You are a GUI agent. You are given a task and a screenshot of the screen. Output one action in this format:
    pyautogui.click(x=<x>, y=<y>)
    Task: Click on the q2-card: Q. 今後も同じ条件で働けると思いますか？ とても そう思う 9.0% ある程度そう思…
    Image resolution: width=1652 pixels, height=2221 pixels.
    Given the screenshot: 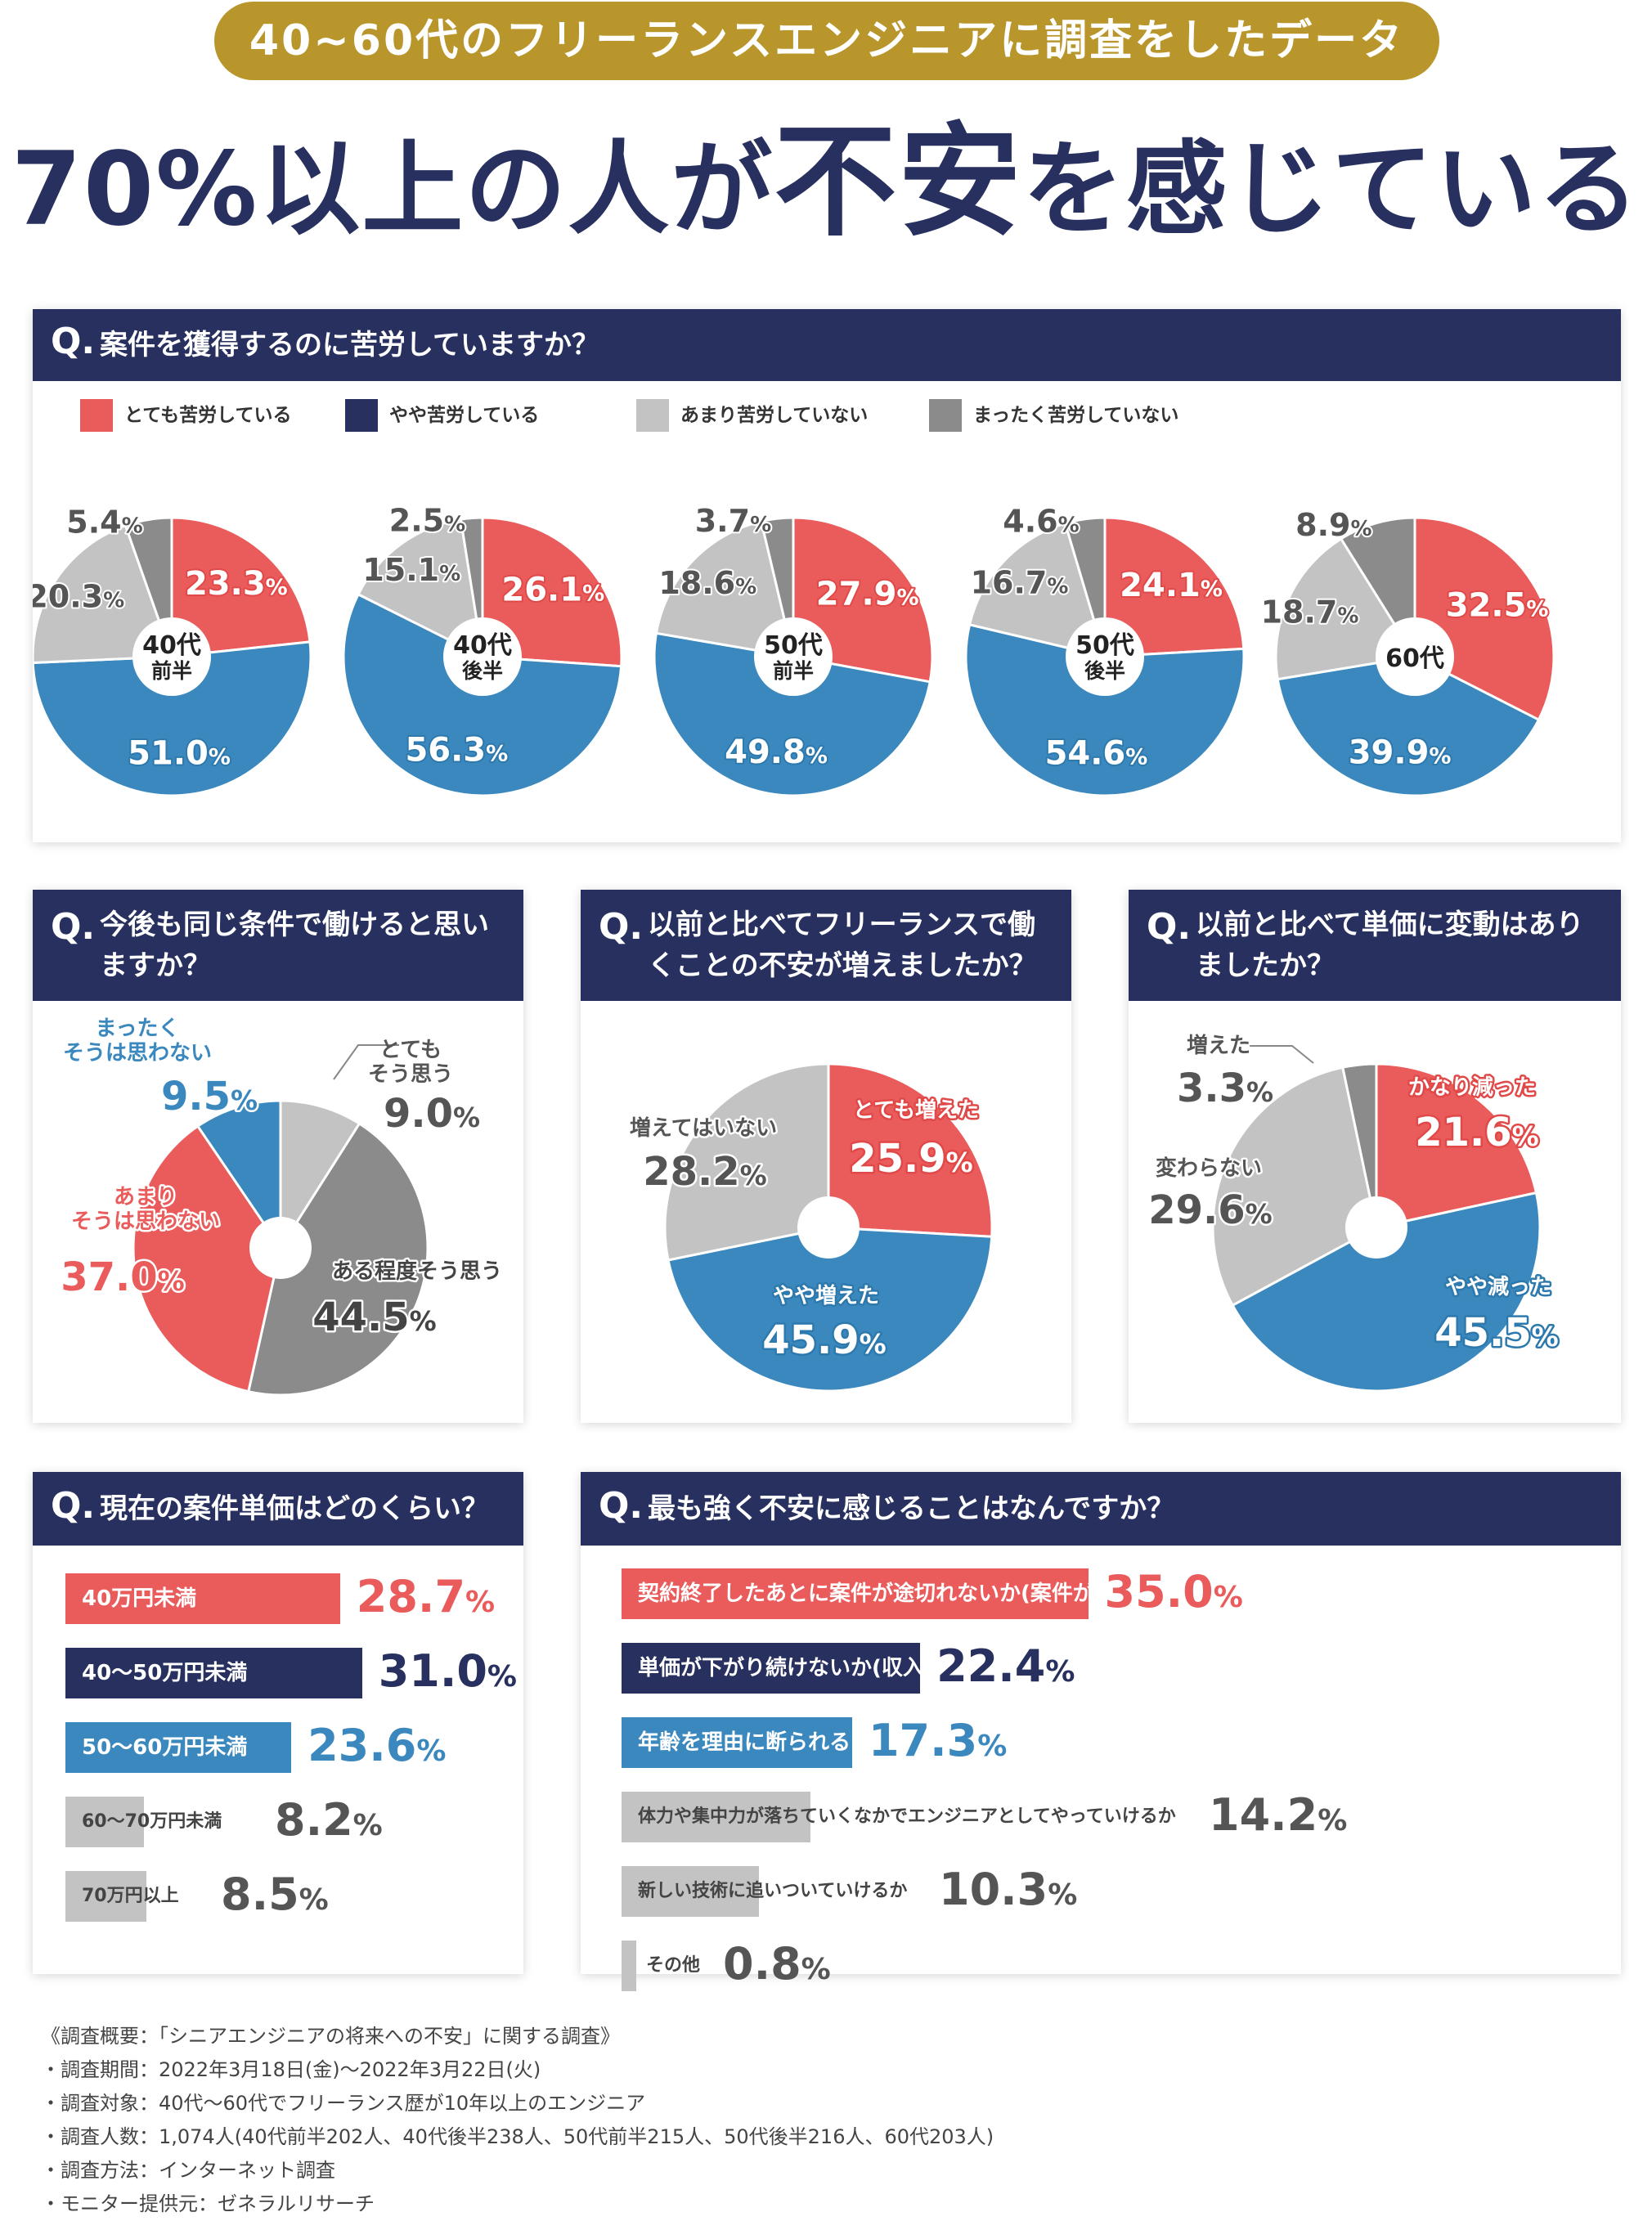 What is the action you would take?
    pyautogui.click(x=278, y=1157)
    